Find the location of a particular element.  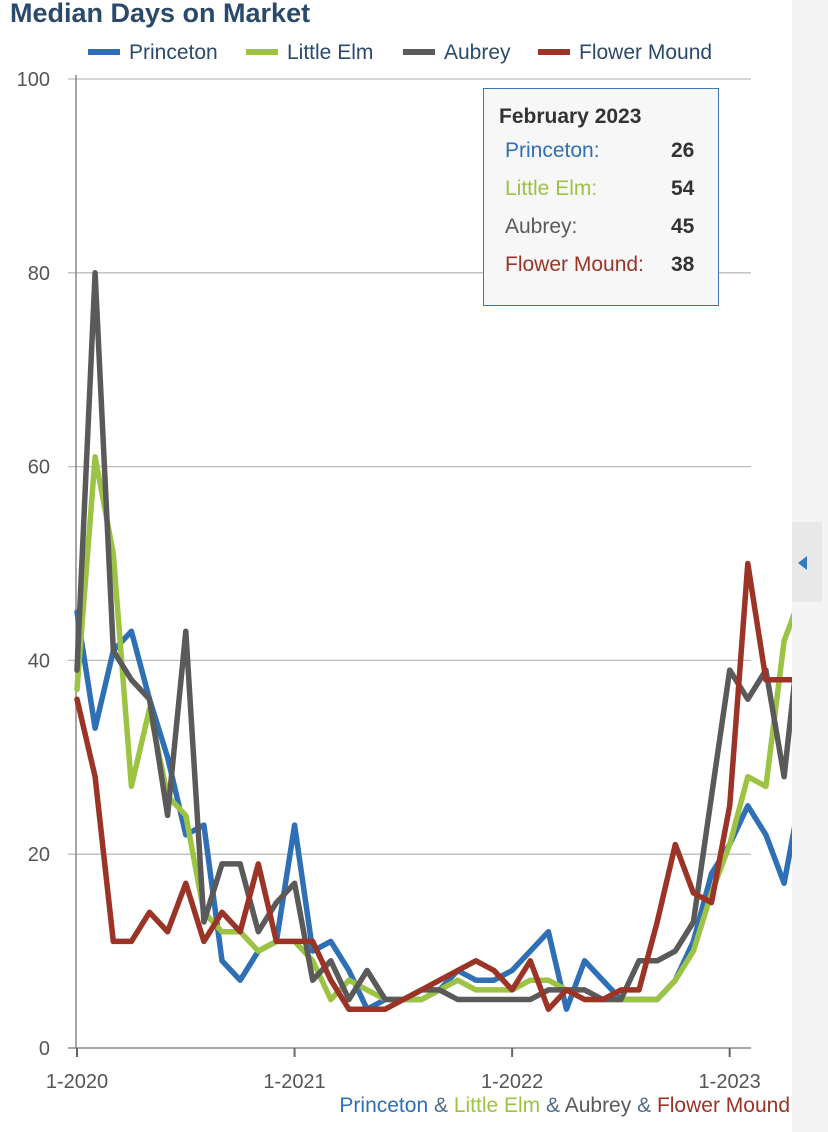

caption-series-name: Flower Mound is located at coordinates (723, 1105).